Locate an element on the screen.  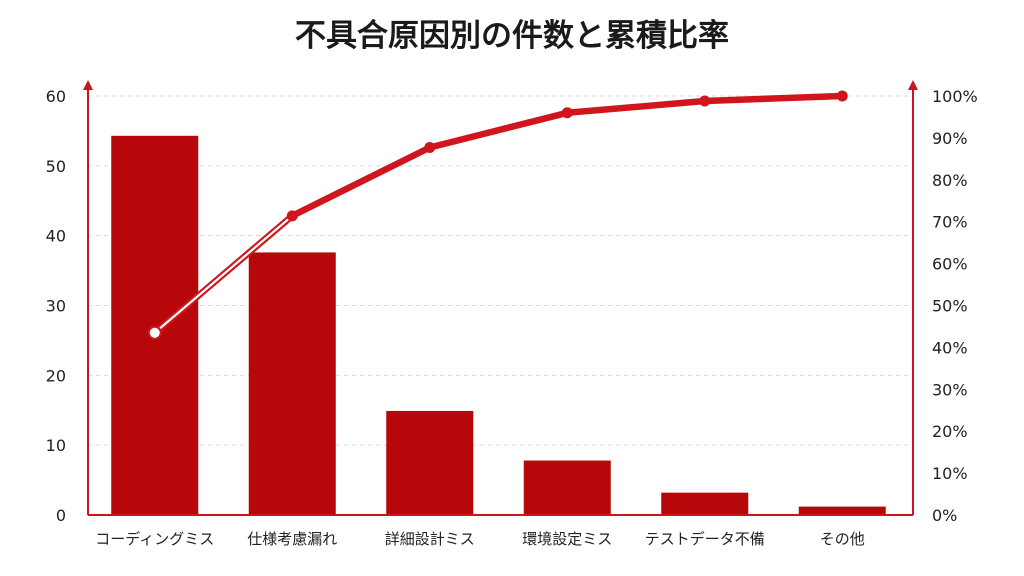
y2-axis-arrow is located at coordinates (913, 85).